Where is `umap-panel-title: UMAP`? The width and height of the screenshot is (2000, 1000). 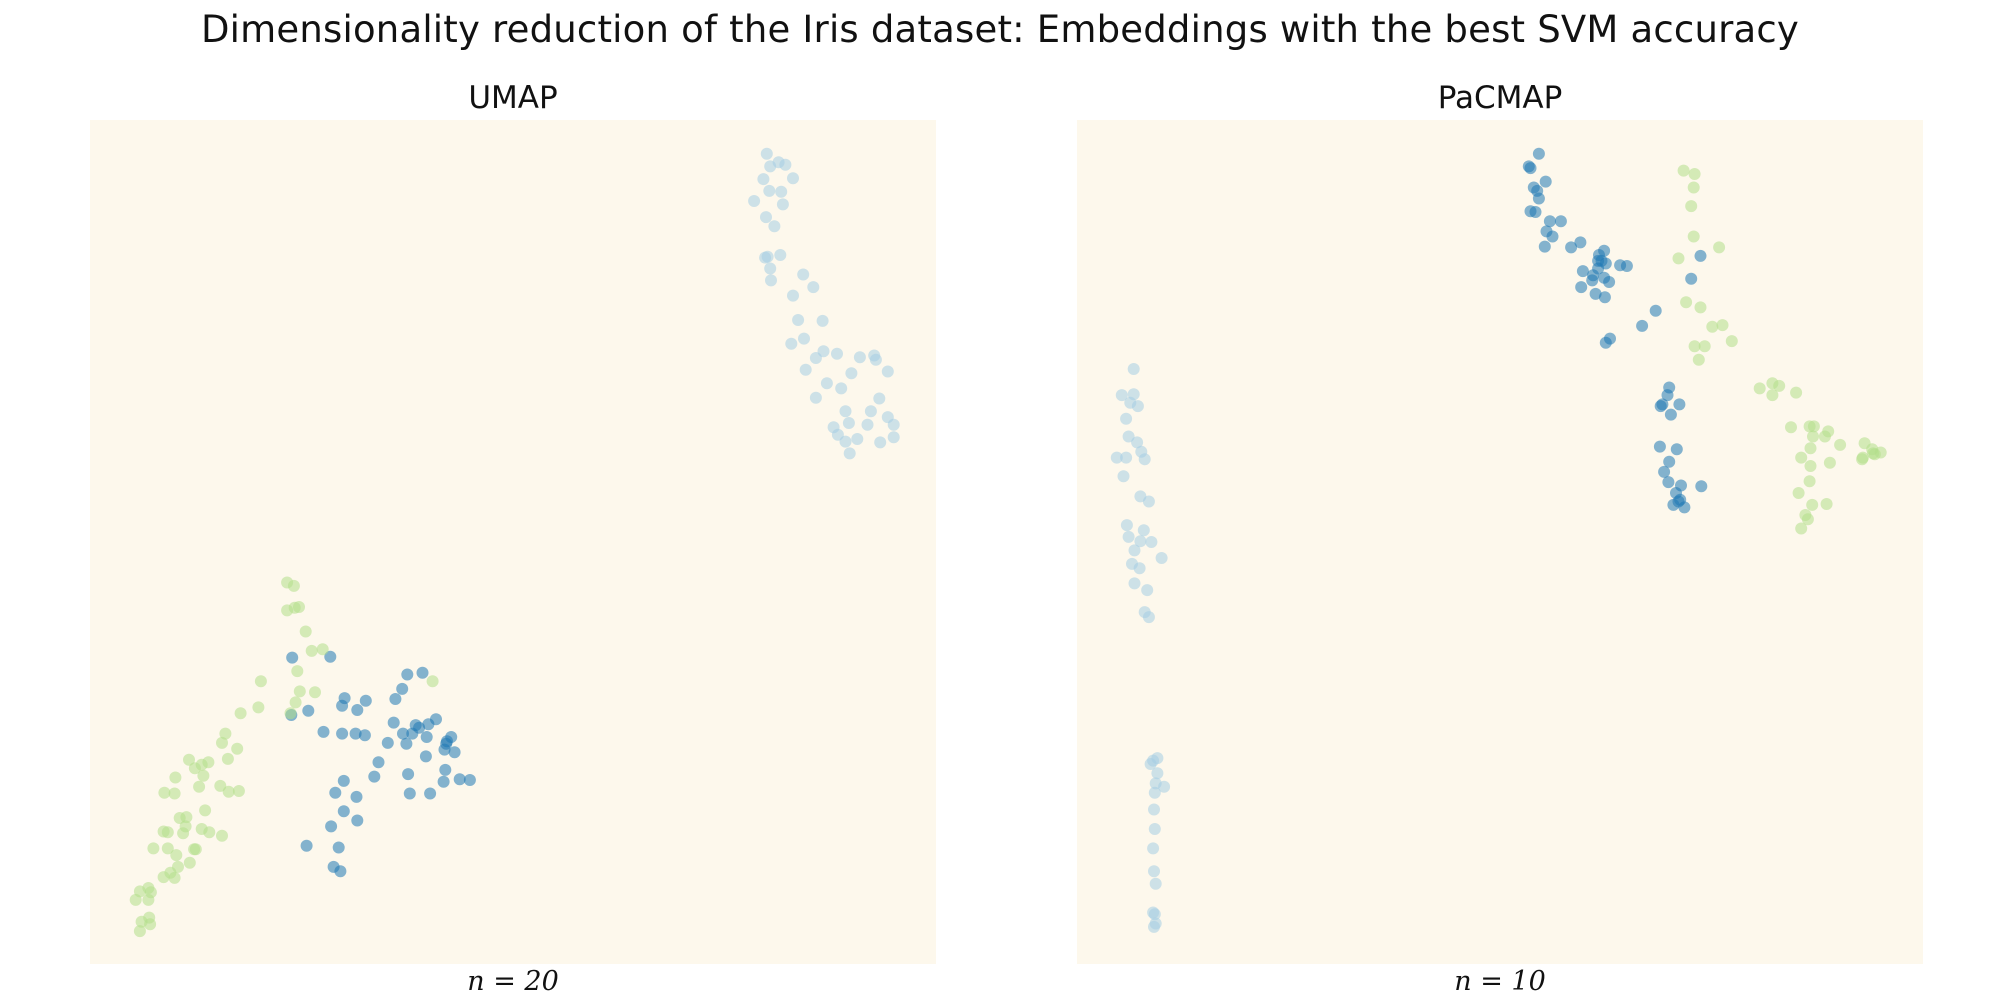
umap-panel-title: UMAP is located at coordinates (513, 98).